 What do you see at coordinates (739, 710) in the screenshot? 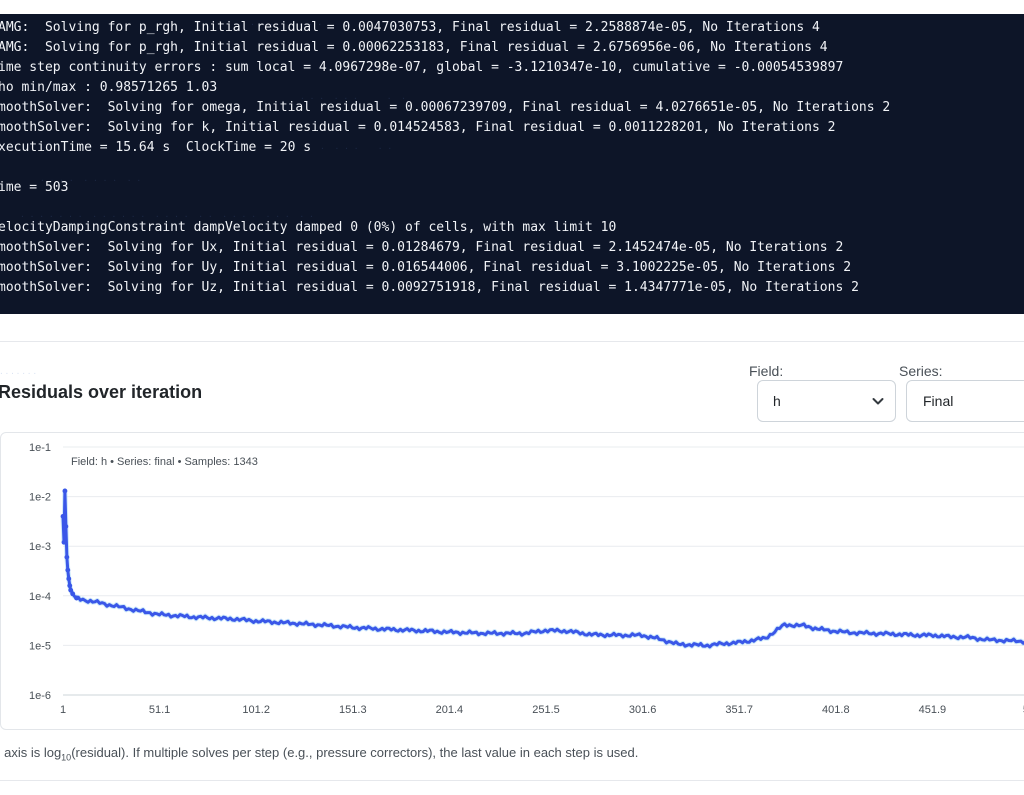
I see `x-tick-label: 351.7` at bounding box center [739, 710].